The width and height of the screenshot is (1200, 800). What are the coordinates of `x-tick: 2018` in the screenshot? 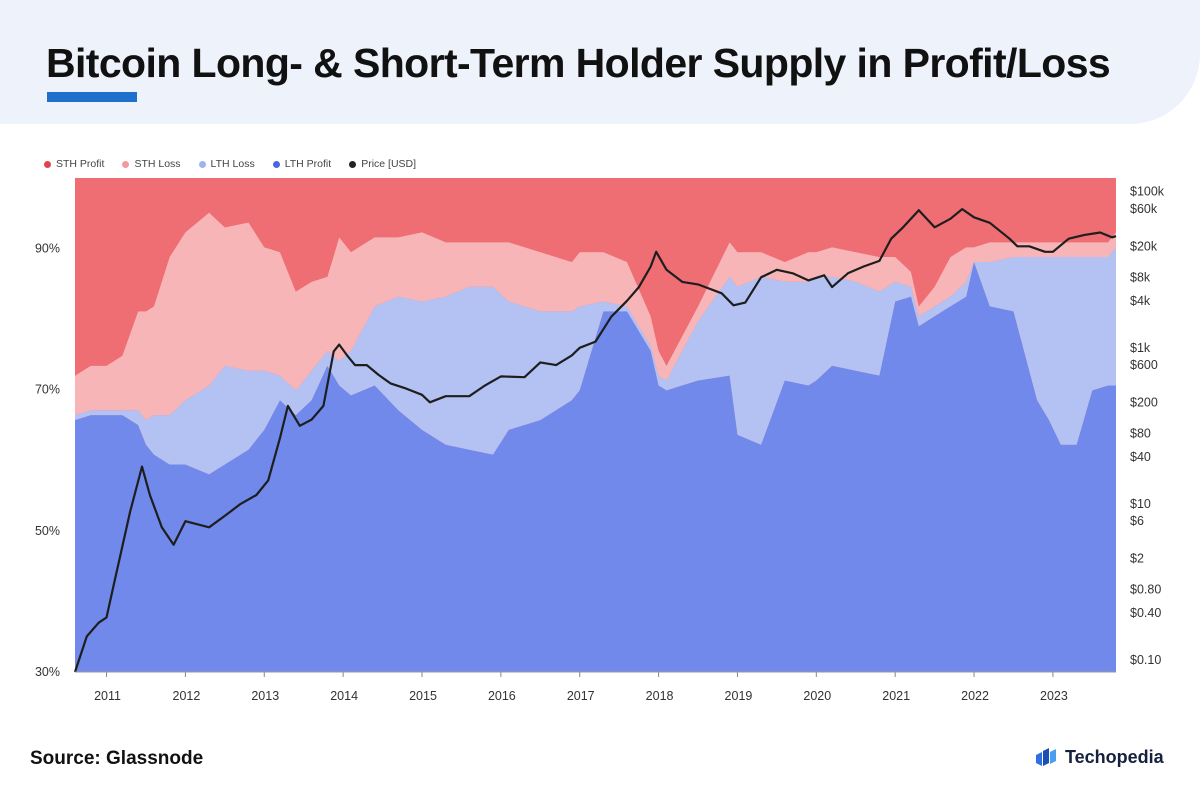 It's located at (660, 696).